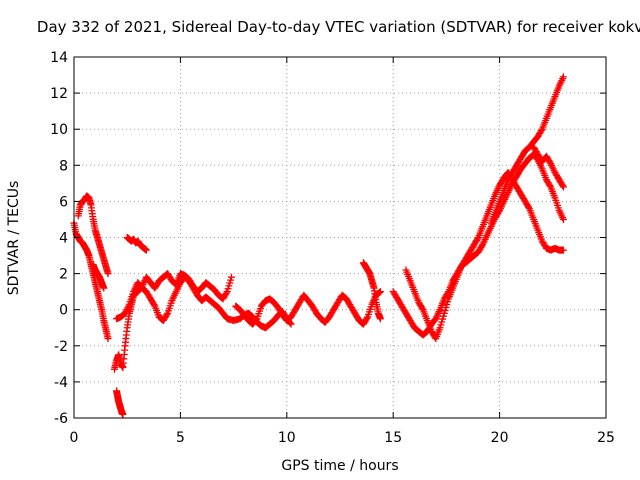 Image resolution: width=640 pixels, height=480 pixels. Describe the element at coordinates (287, 438) in the screenshot. I see `x-tick-label: 10` at that location.